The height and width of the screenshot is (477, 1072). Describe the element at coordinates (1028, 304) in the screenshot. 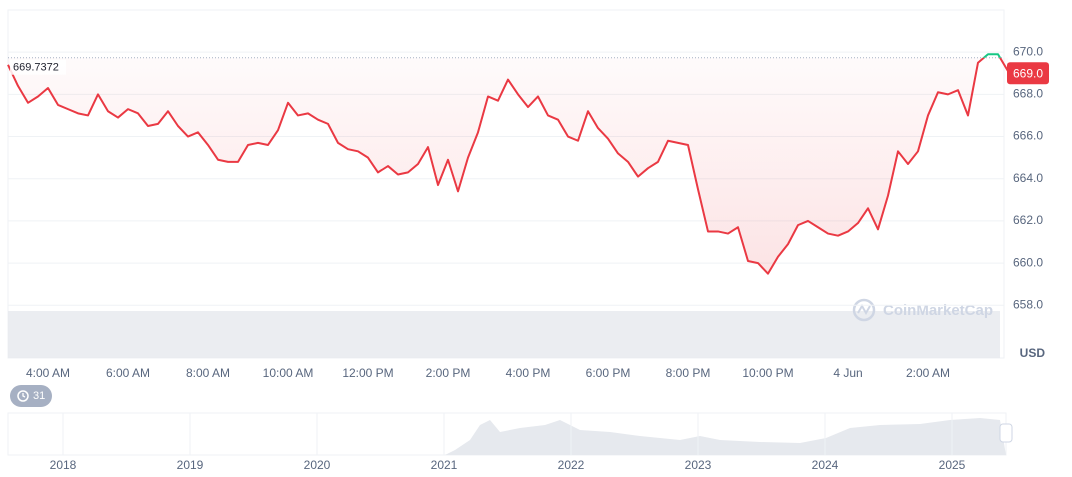

I see `y-tick-label: 658.0` at that location.